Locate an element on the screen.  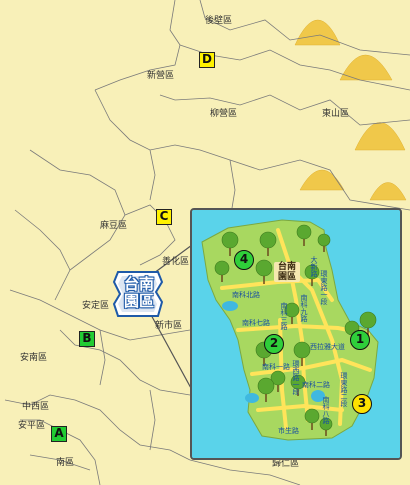
district-label-annan: 安南區 is located at coordinates (34, 358).